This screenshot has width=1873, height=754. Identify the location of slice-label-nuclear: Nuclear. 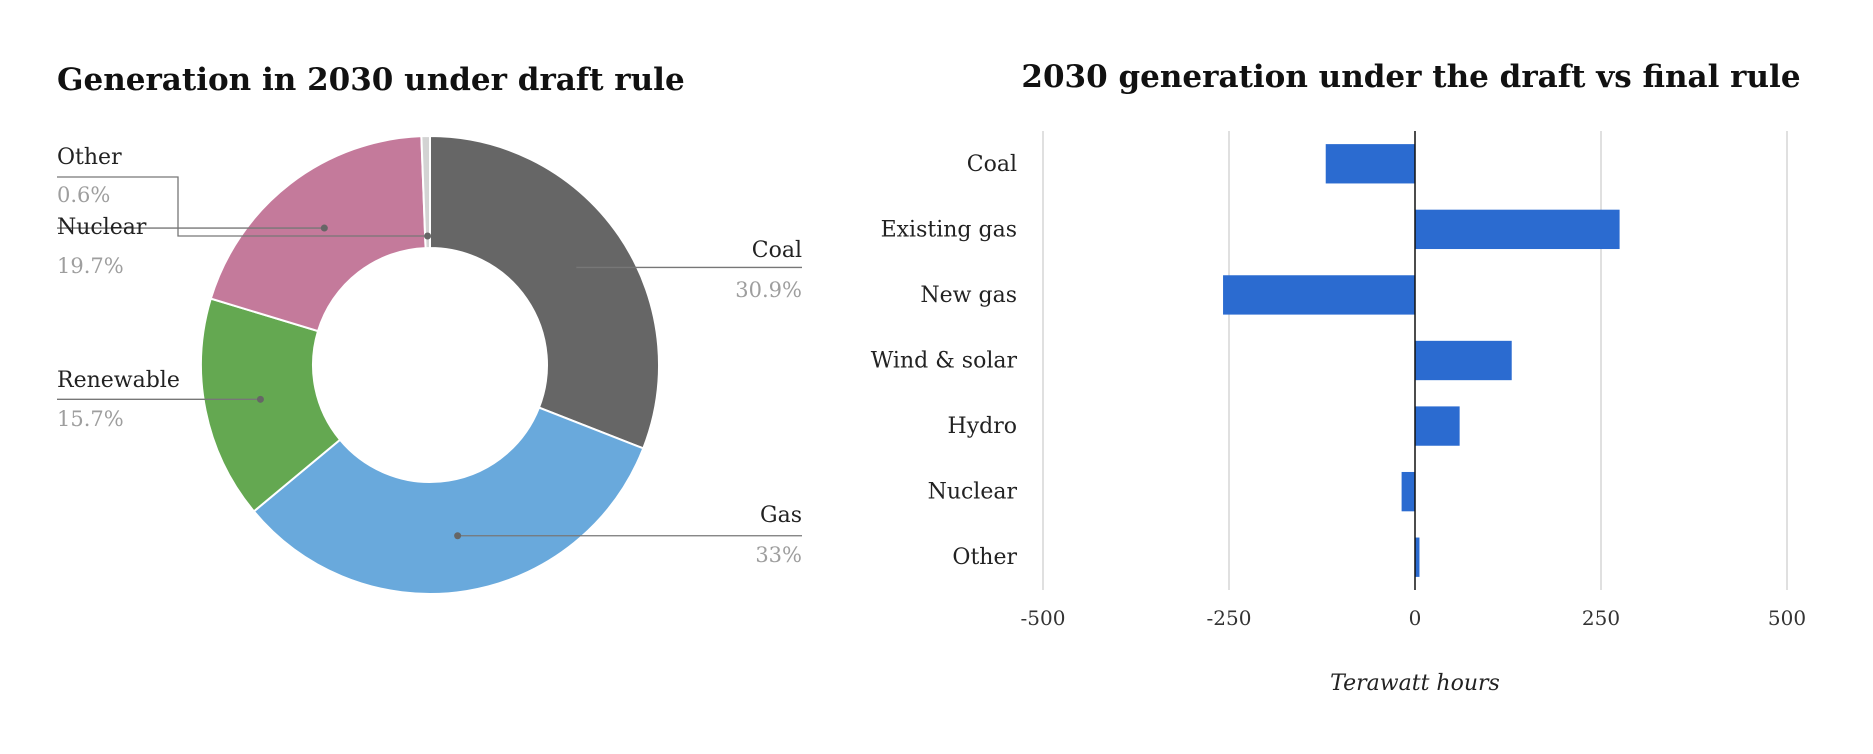
(102, 227).